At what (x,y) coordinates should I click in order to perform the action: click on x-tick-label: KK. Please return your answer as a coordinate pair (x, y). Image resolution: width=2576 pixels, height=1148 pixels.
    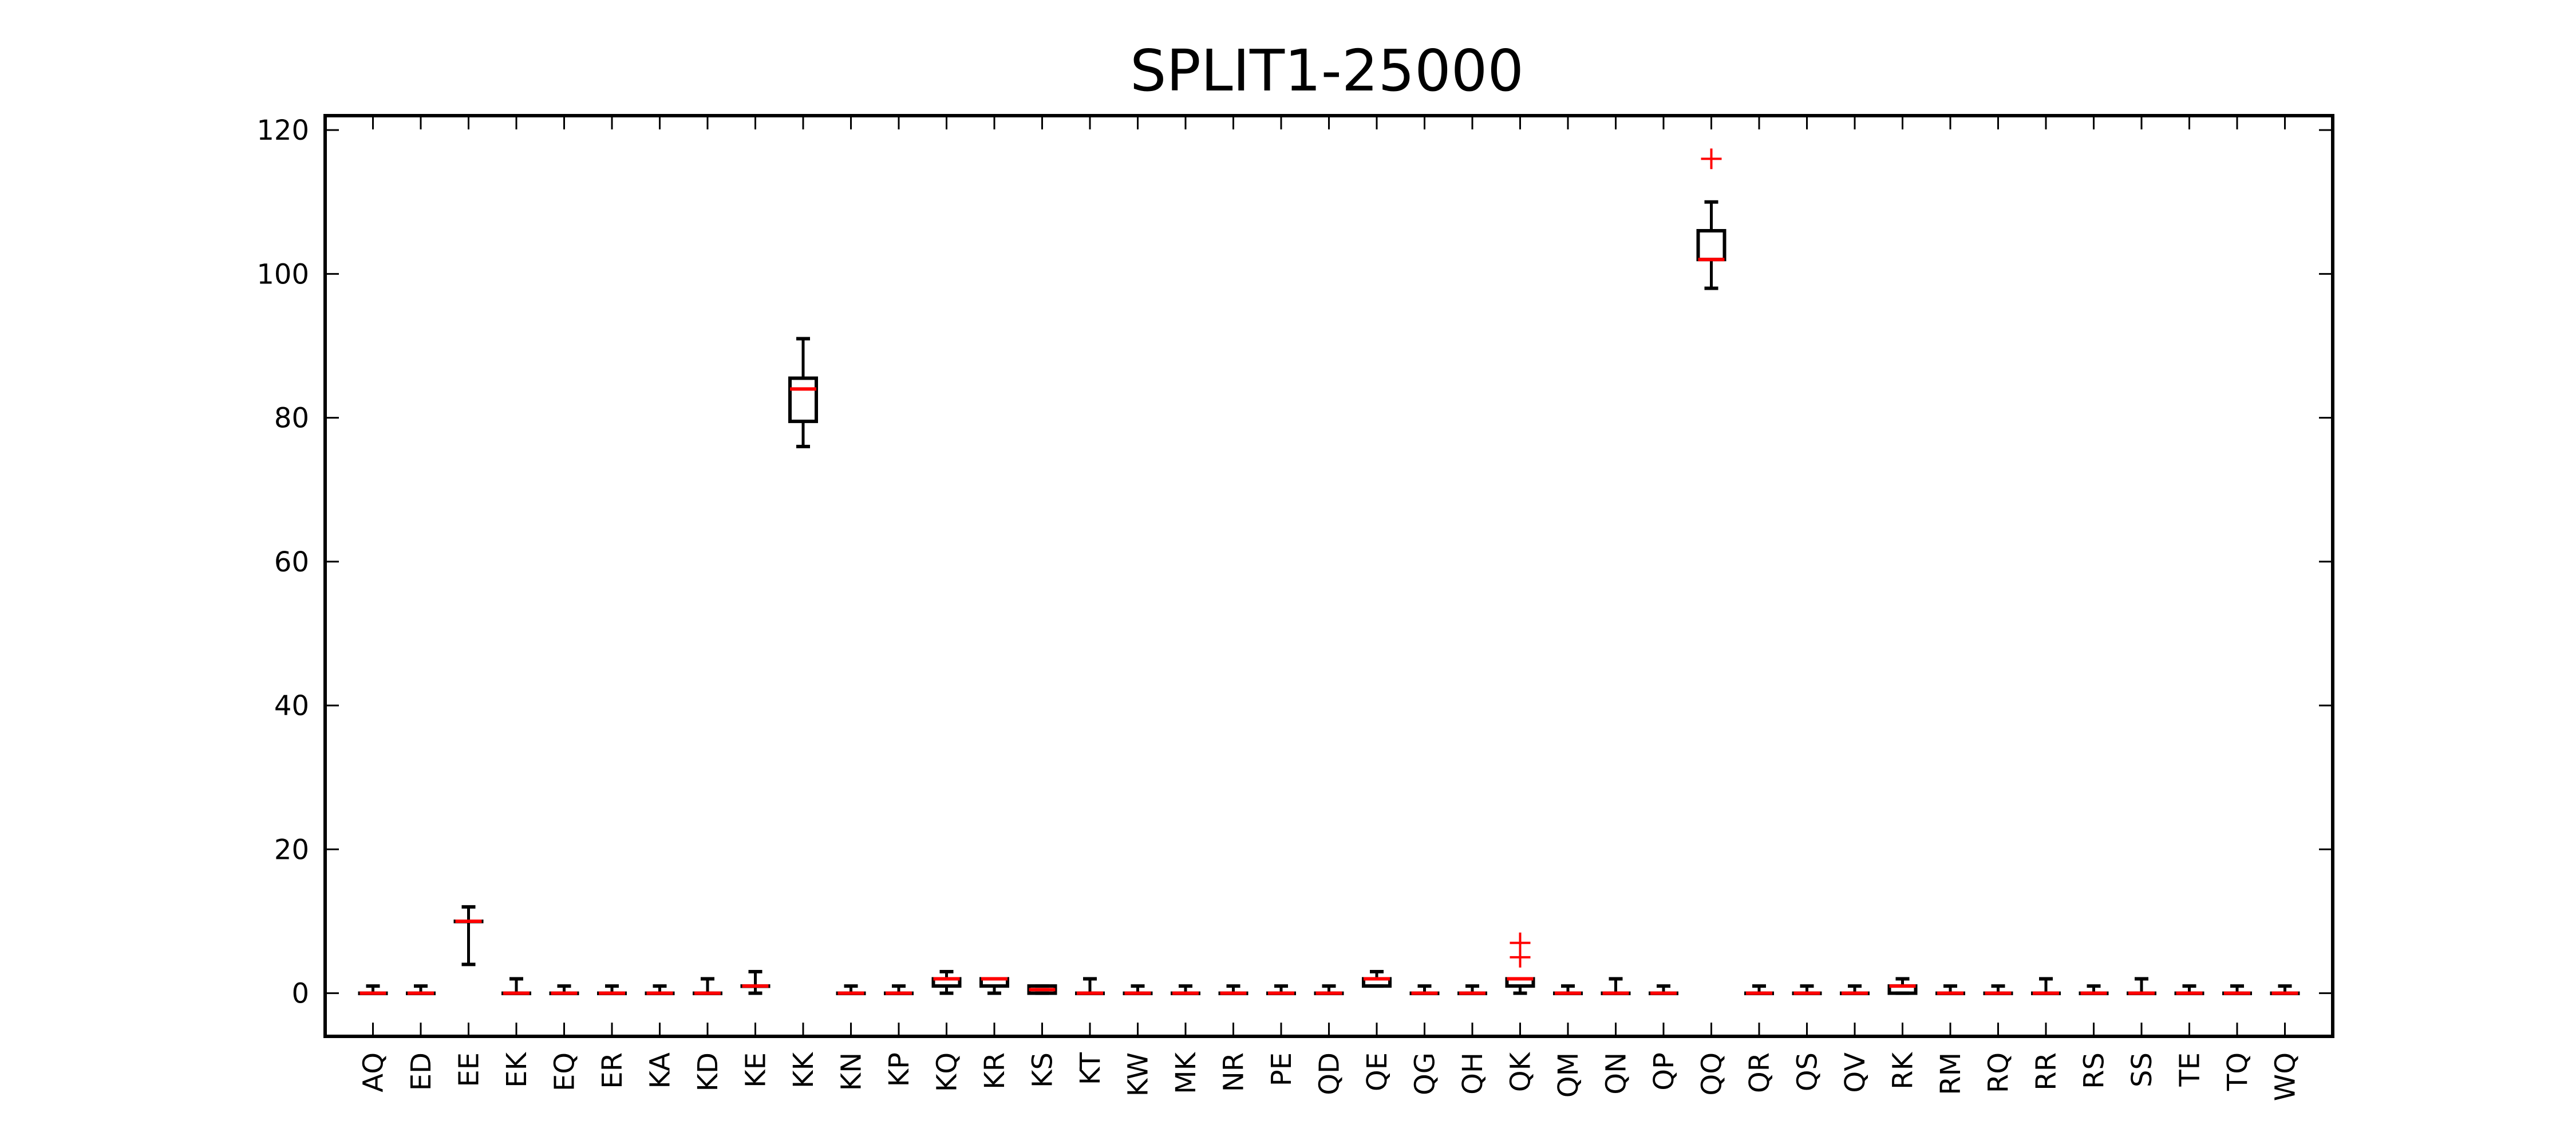
    Looking at the image, I should click on (804, 1069).